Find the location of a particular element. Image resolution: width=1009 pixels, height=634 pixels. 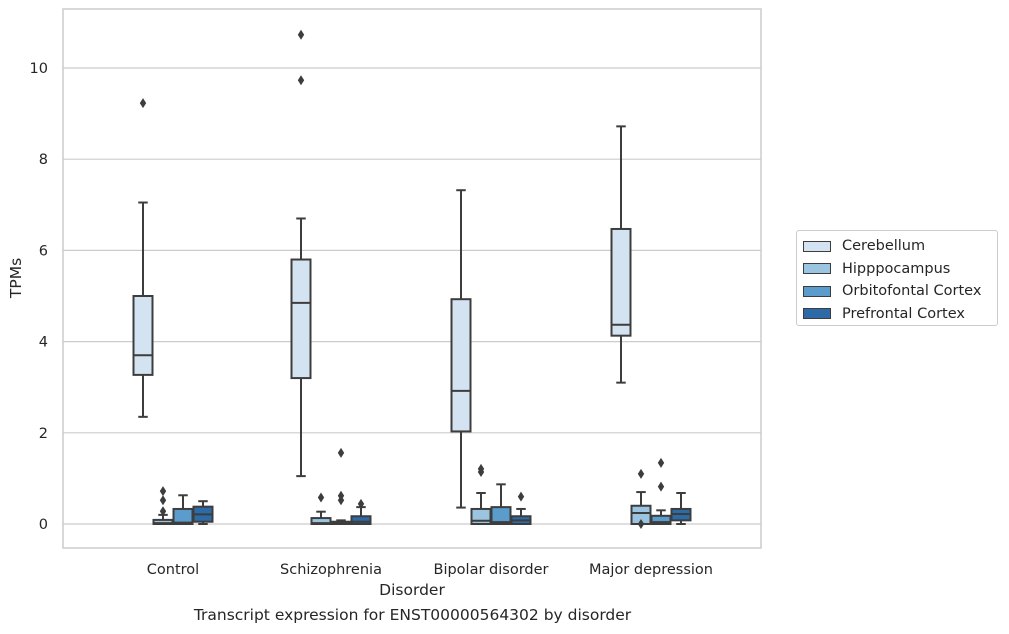

legend-item: Prefrontal Cortex is located at coordinates (900, 314).